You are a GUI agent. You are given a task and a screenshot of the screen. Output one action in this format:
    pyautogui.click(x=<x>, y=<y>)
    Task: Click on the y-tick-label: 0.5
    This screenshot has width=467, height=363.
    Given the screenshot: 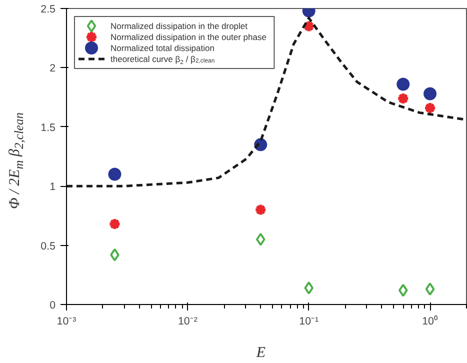 What is the action you would take?
    pyautogui.click(x=48, y=246)
    